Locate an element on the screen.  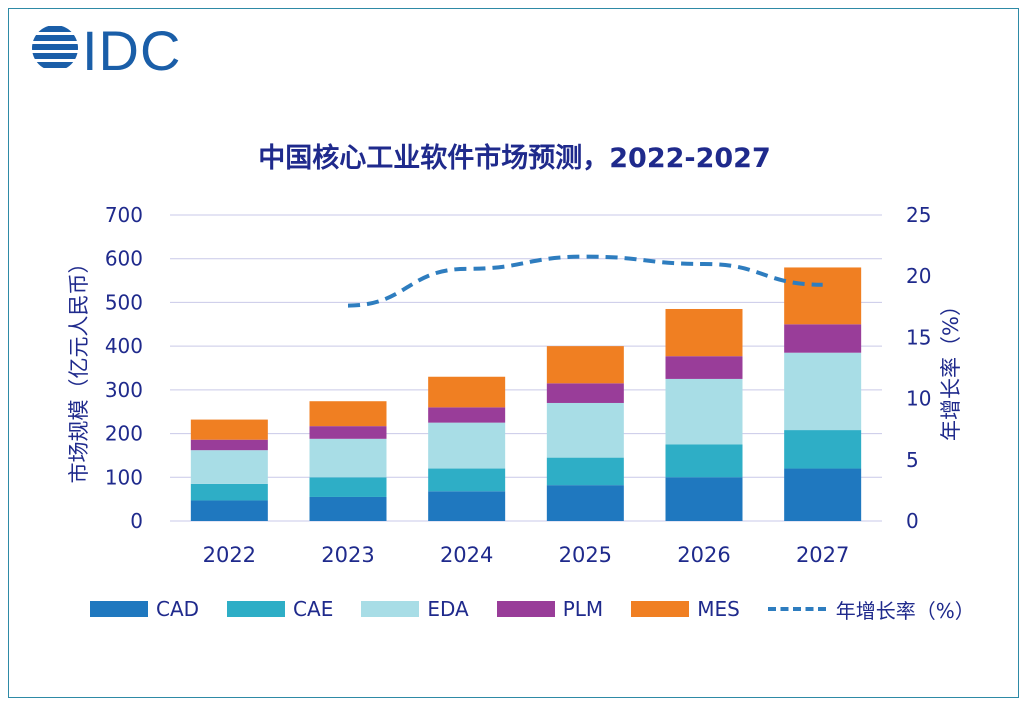
x-tick-label: 2027 is located at coordinates (822, 555).